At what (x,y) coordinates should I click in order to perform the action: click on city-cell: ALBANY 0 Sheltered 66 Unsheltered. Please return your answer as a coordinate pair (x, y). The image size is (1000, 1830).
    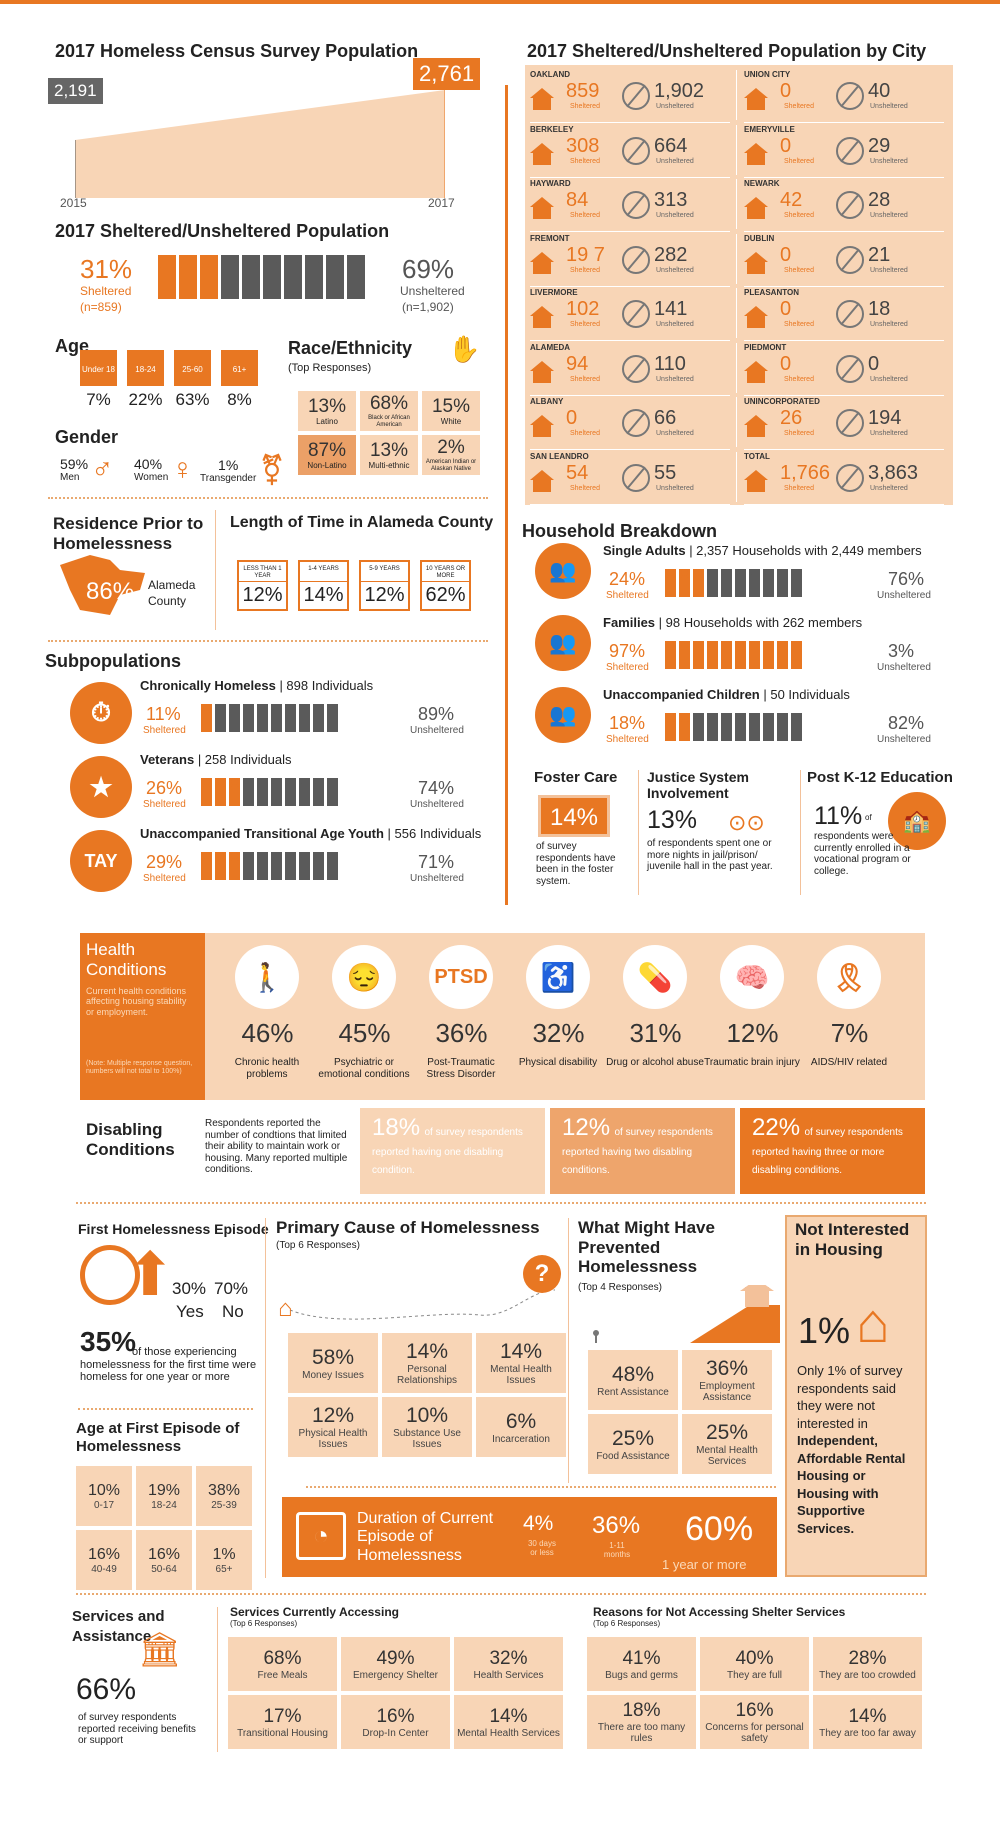
    Looking at the image, I should click on (633, 423).